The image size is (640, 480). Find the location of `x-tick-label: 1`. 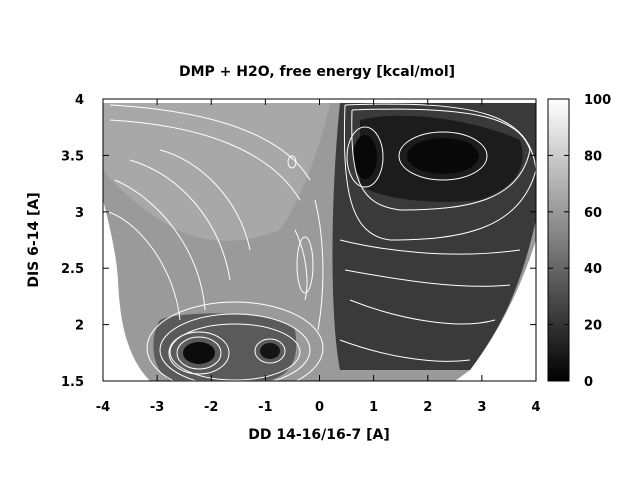

x-tick-label: 1 is located at coordinates (373, 407).